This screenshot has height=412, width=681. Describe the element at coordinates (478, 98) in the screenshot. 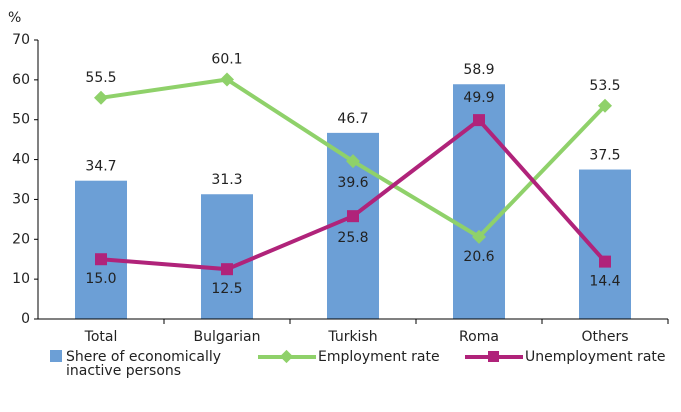

I see `data-label: 49.9` at that location.